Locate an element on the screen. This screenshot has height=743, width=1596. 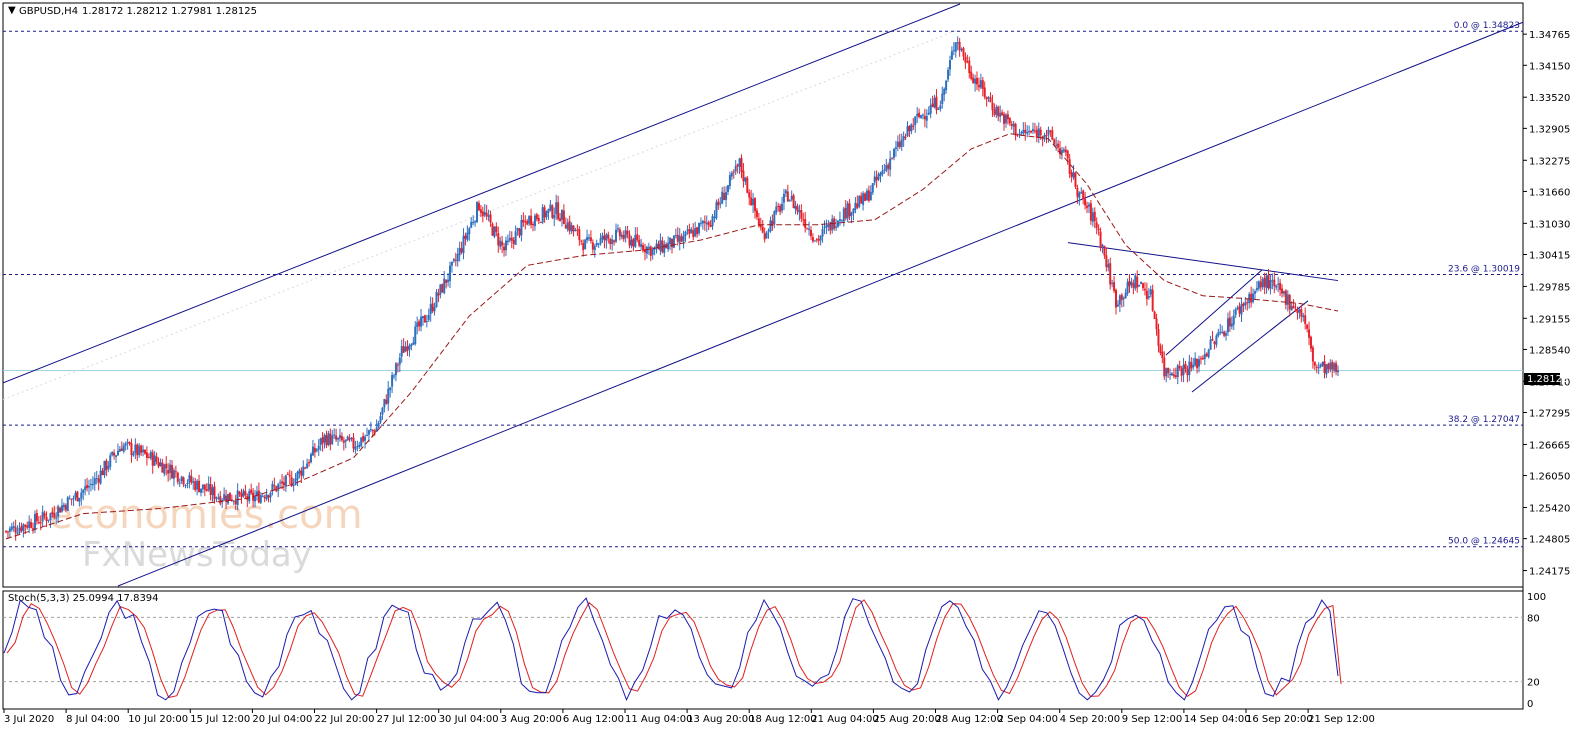
price-tick-label: 1.31030 is located at coordinates (1549, 224).